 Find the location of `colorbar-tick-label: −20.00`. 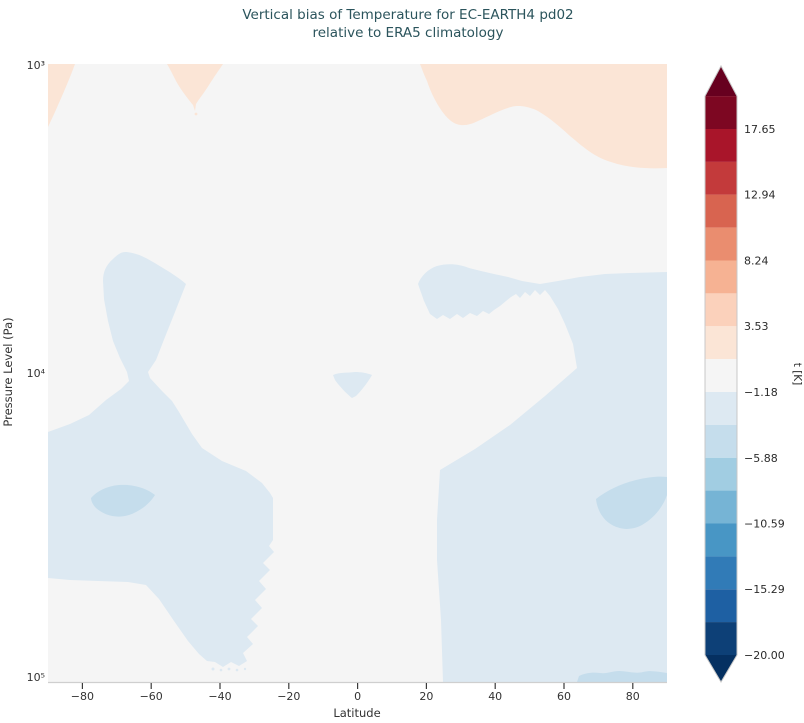

colorbar-tick-label: −20.00 is located at coordinates (764, 655).